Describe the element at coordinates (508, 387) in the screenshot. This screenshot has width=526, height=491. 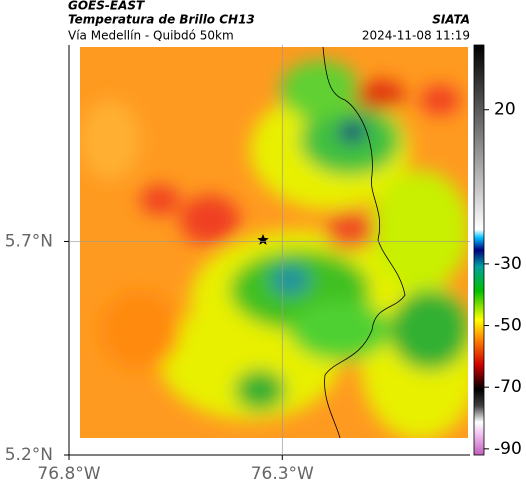
I see `colorbar-tick-label: -70` at that location.